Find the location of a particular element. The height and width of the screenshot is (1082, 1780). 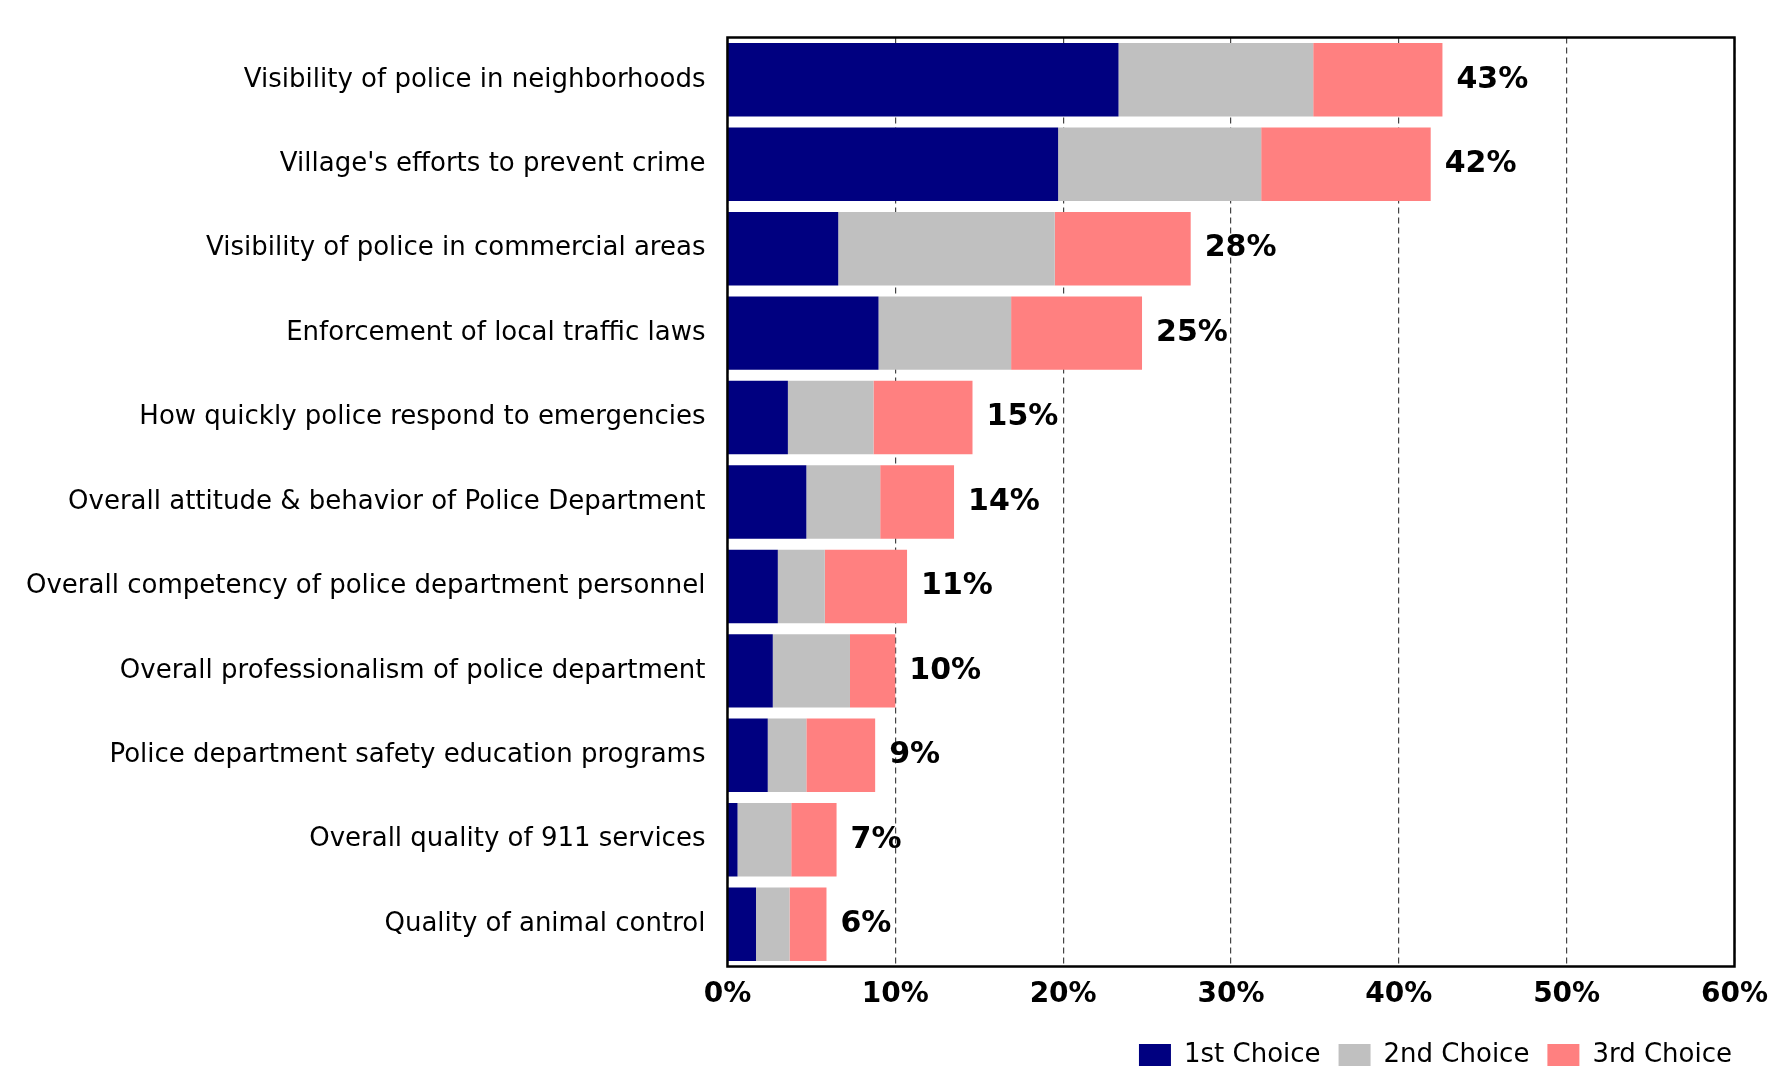

total-label: 9% is located at coordinates (915, 753).